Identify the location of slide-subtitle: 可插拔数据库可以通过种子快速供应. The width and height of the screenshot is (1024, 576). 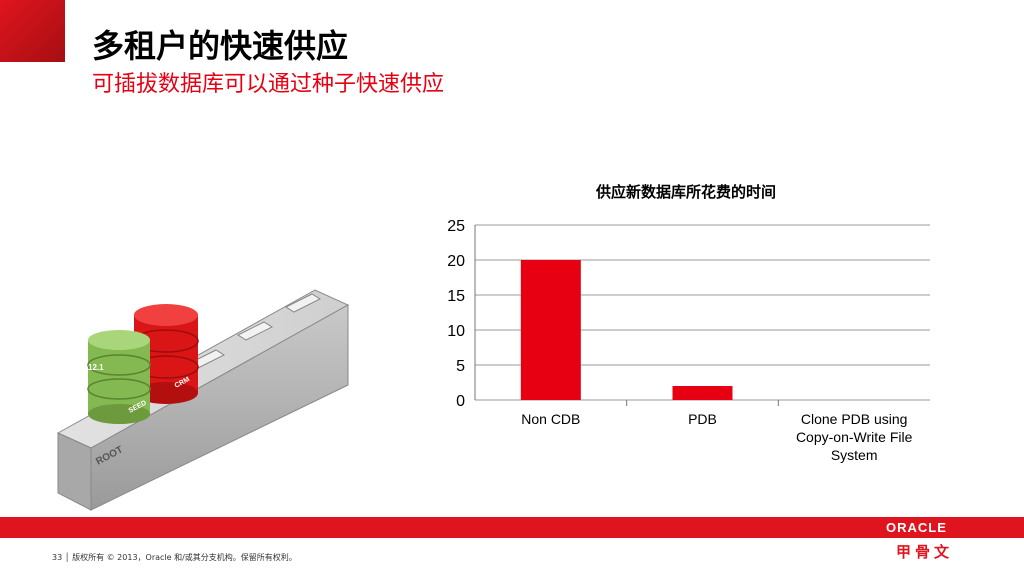
(268, 84).